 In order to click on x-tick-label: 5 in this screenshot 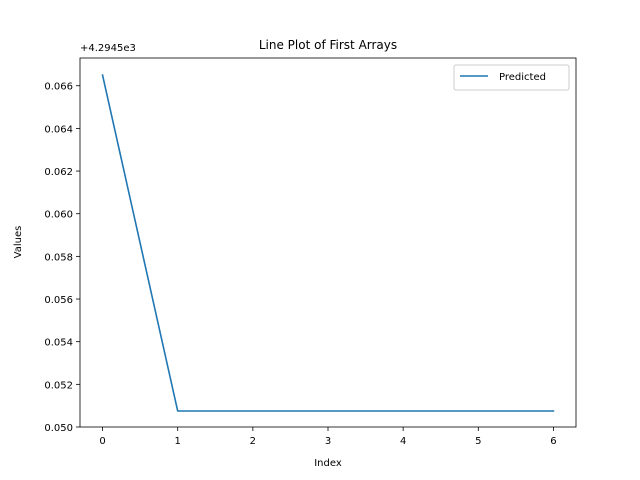, I will do `click(478, 441)`.